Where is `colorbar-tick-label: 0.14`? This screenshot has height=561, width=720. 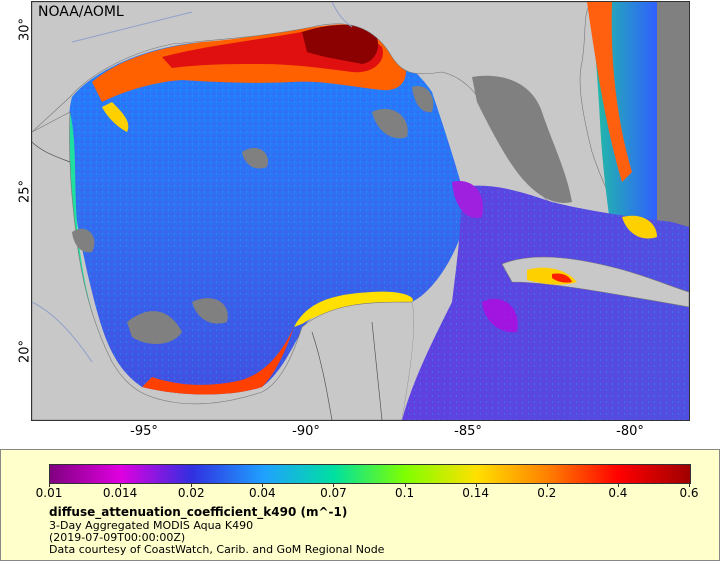 colorbar-tick-label: 0.14 is located at coordinates (476, 493).